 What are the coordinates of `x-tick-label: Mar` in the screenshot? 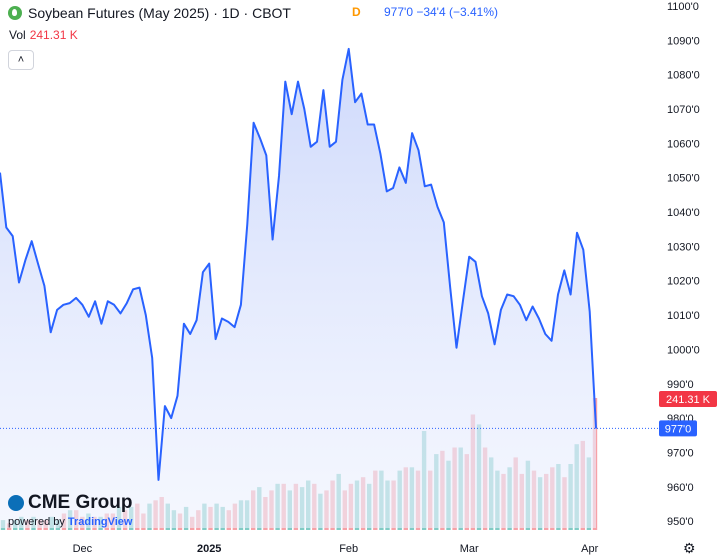 It's located at (469, 549).